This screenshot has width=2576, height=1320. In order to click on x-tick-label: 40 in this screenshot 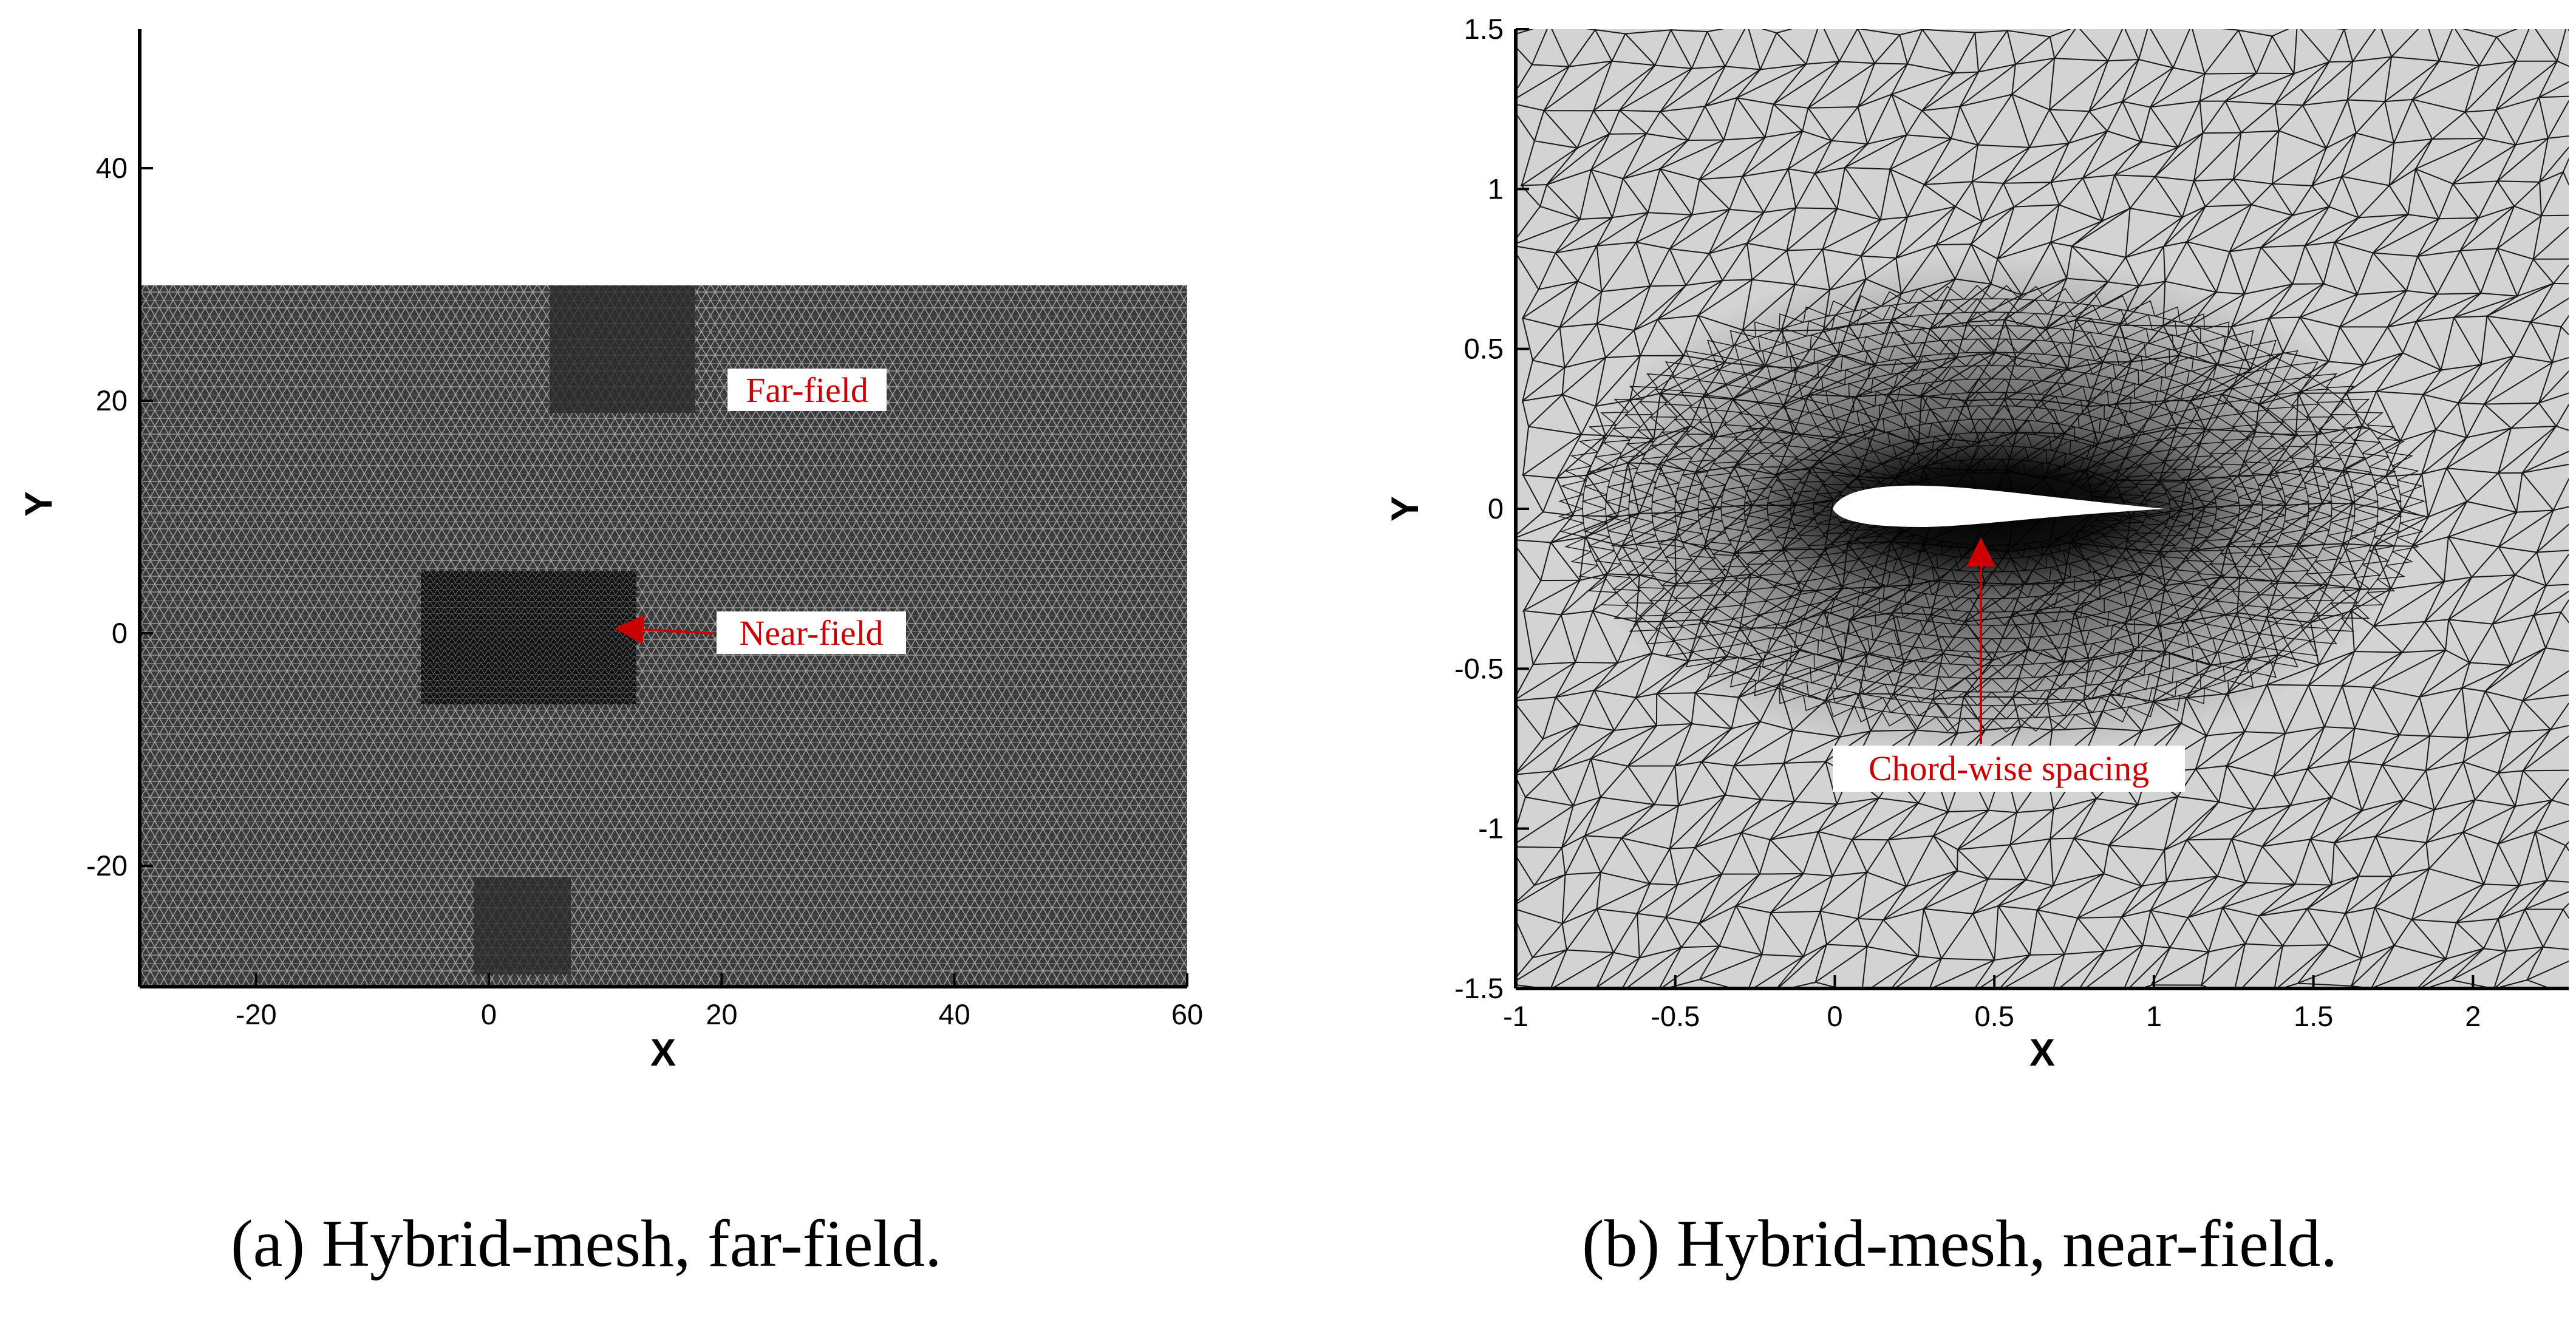, I will do `click(954, 1014)`.